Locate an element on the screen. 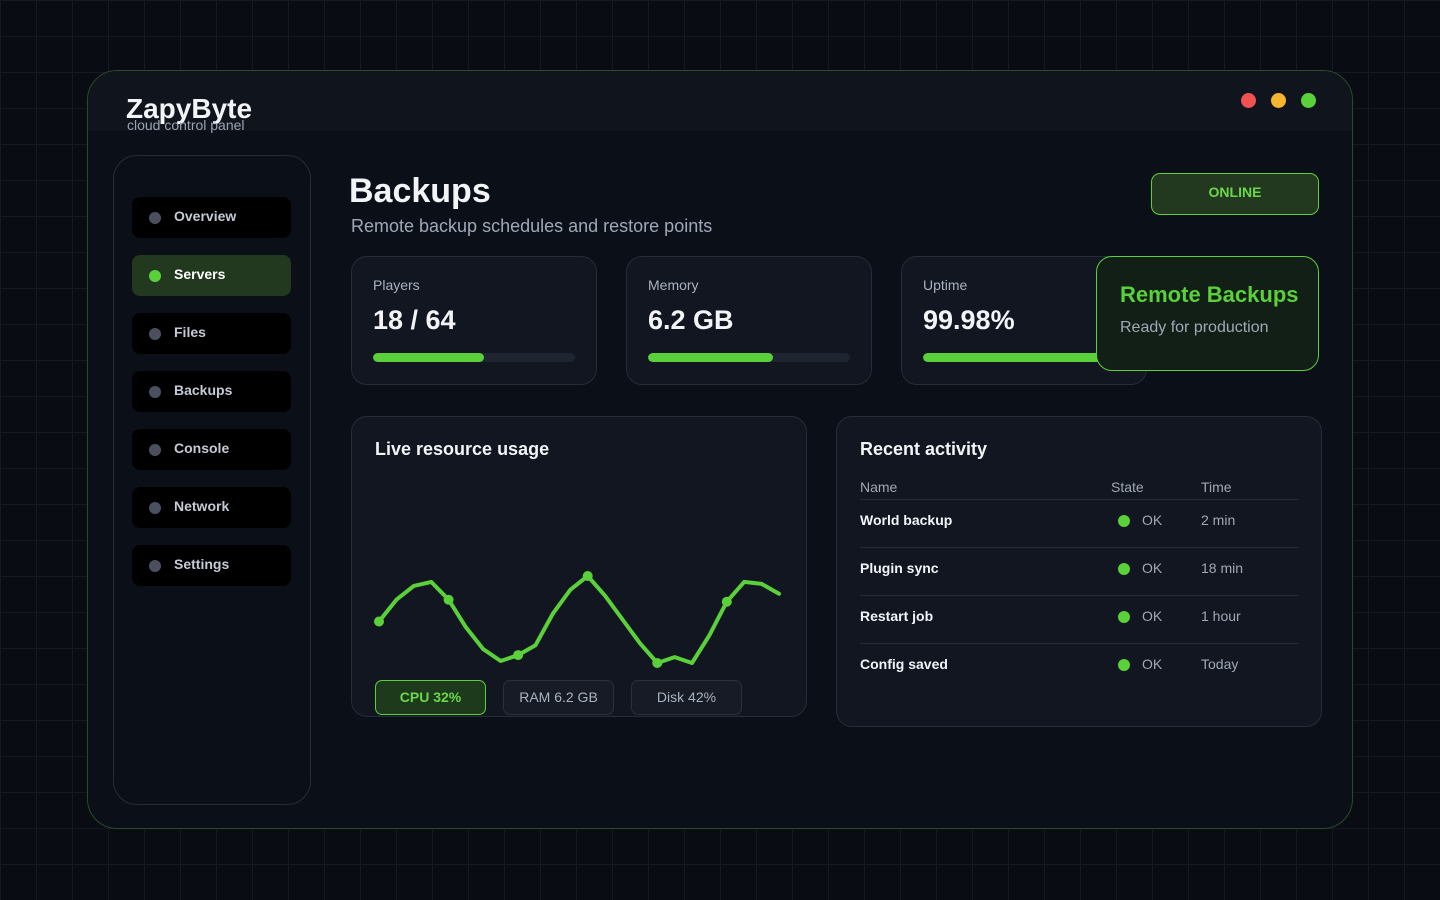 The image size is (1440, 900). nav-label: Files is located at coordinates (190, 332).